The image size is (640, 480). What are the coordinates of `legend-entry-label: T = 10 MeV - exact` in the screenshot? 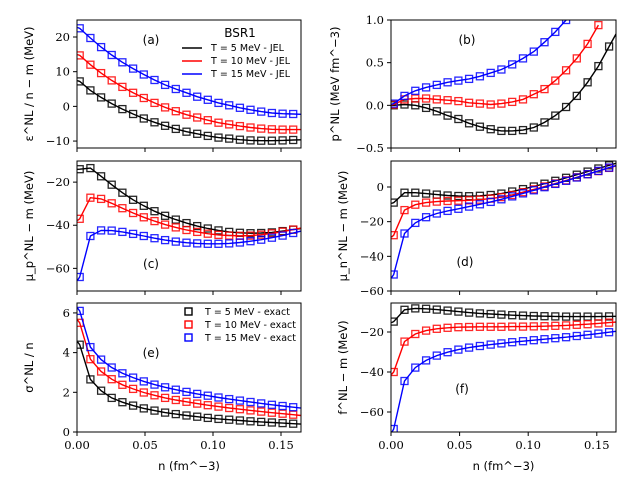 It's located at (250, 325).